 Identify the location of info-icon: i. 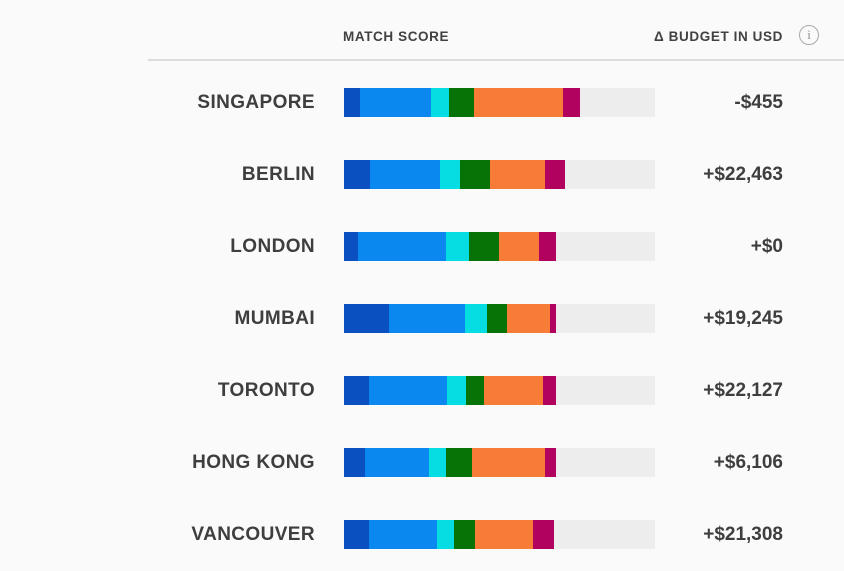
(809, 35).